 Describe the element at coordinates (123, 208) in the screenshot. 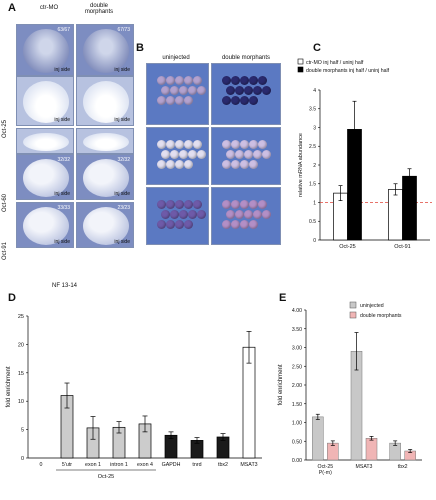

I see `embryo-count-label: 23/23` at that location.